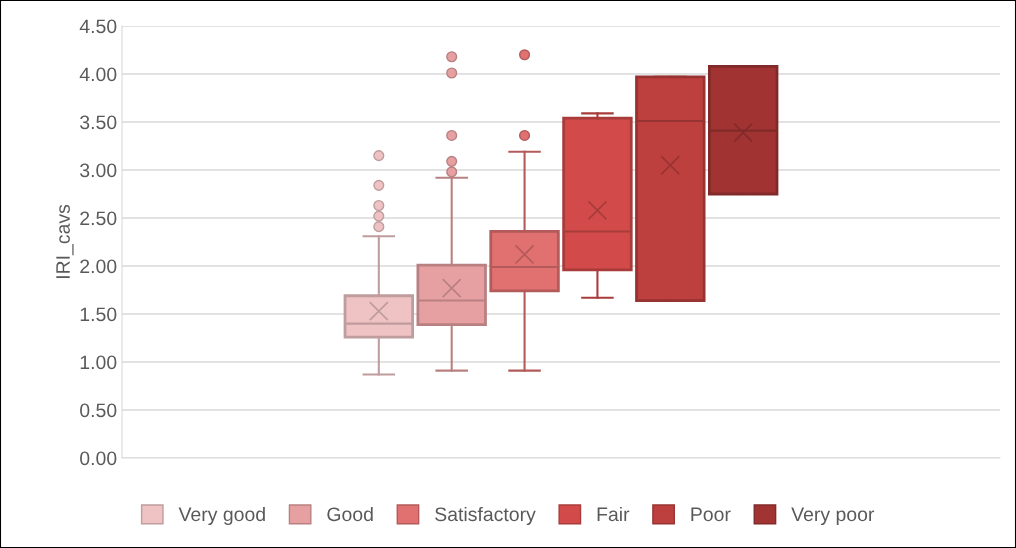 The width and height of the screenshot is (1016, 548). Describe the element at coordinates (98, 314) in the screenshot. I see `y-tick-label: 1.50` at that location.